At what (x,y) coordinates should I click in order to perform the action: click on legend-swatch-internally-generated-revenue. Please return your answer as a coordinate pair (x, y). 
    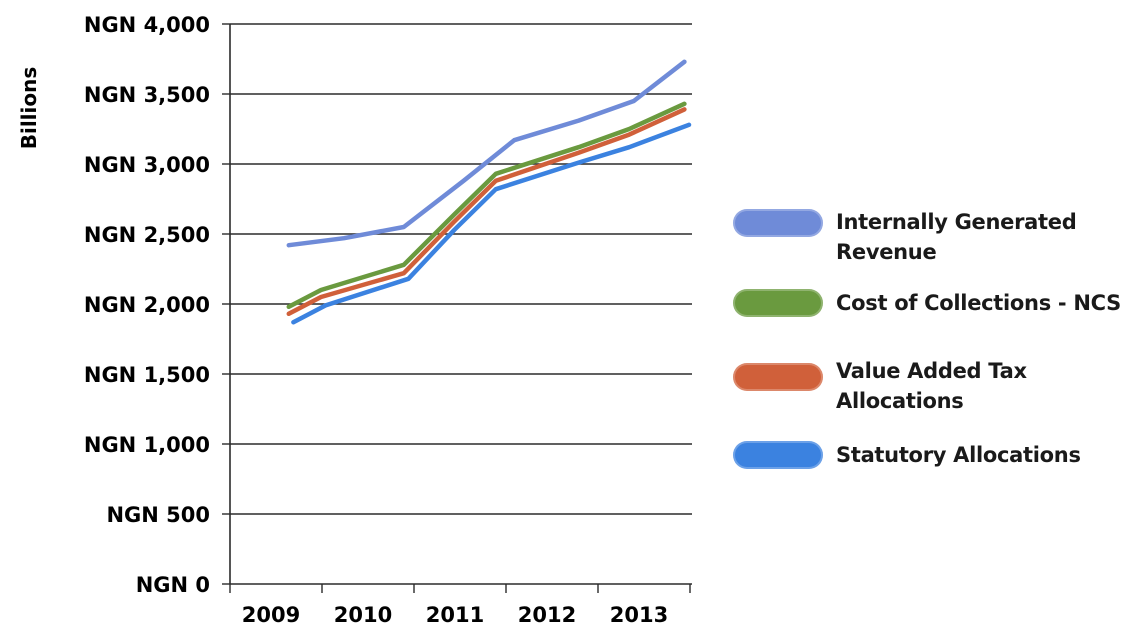
    Looking at the image, I should click on (778, 223).